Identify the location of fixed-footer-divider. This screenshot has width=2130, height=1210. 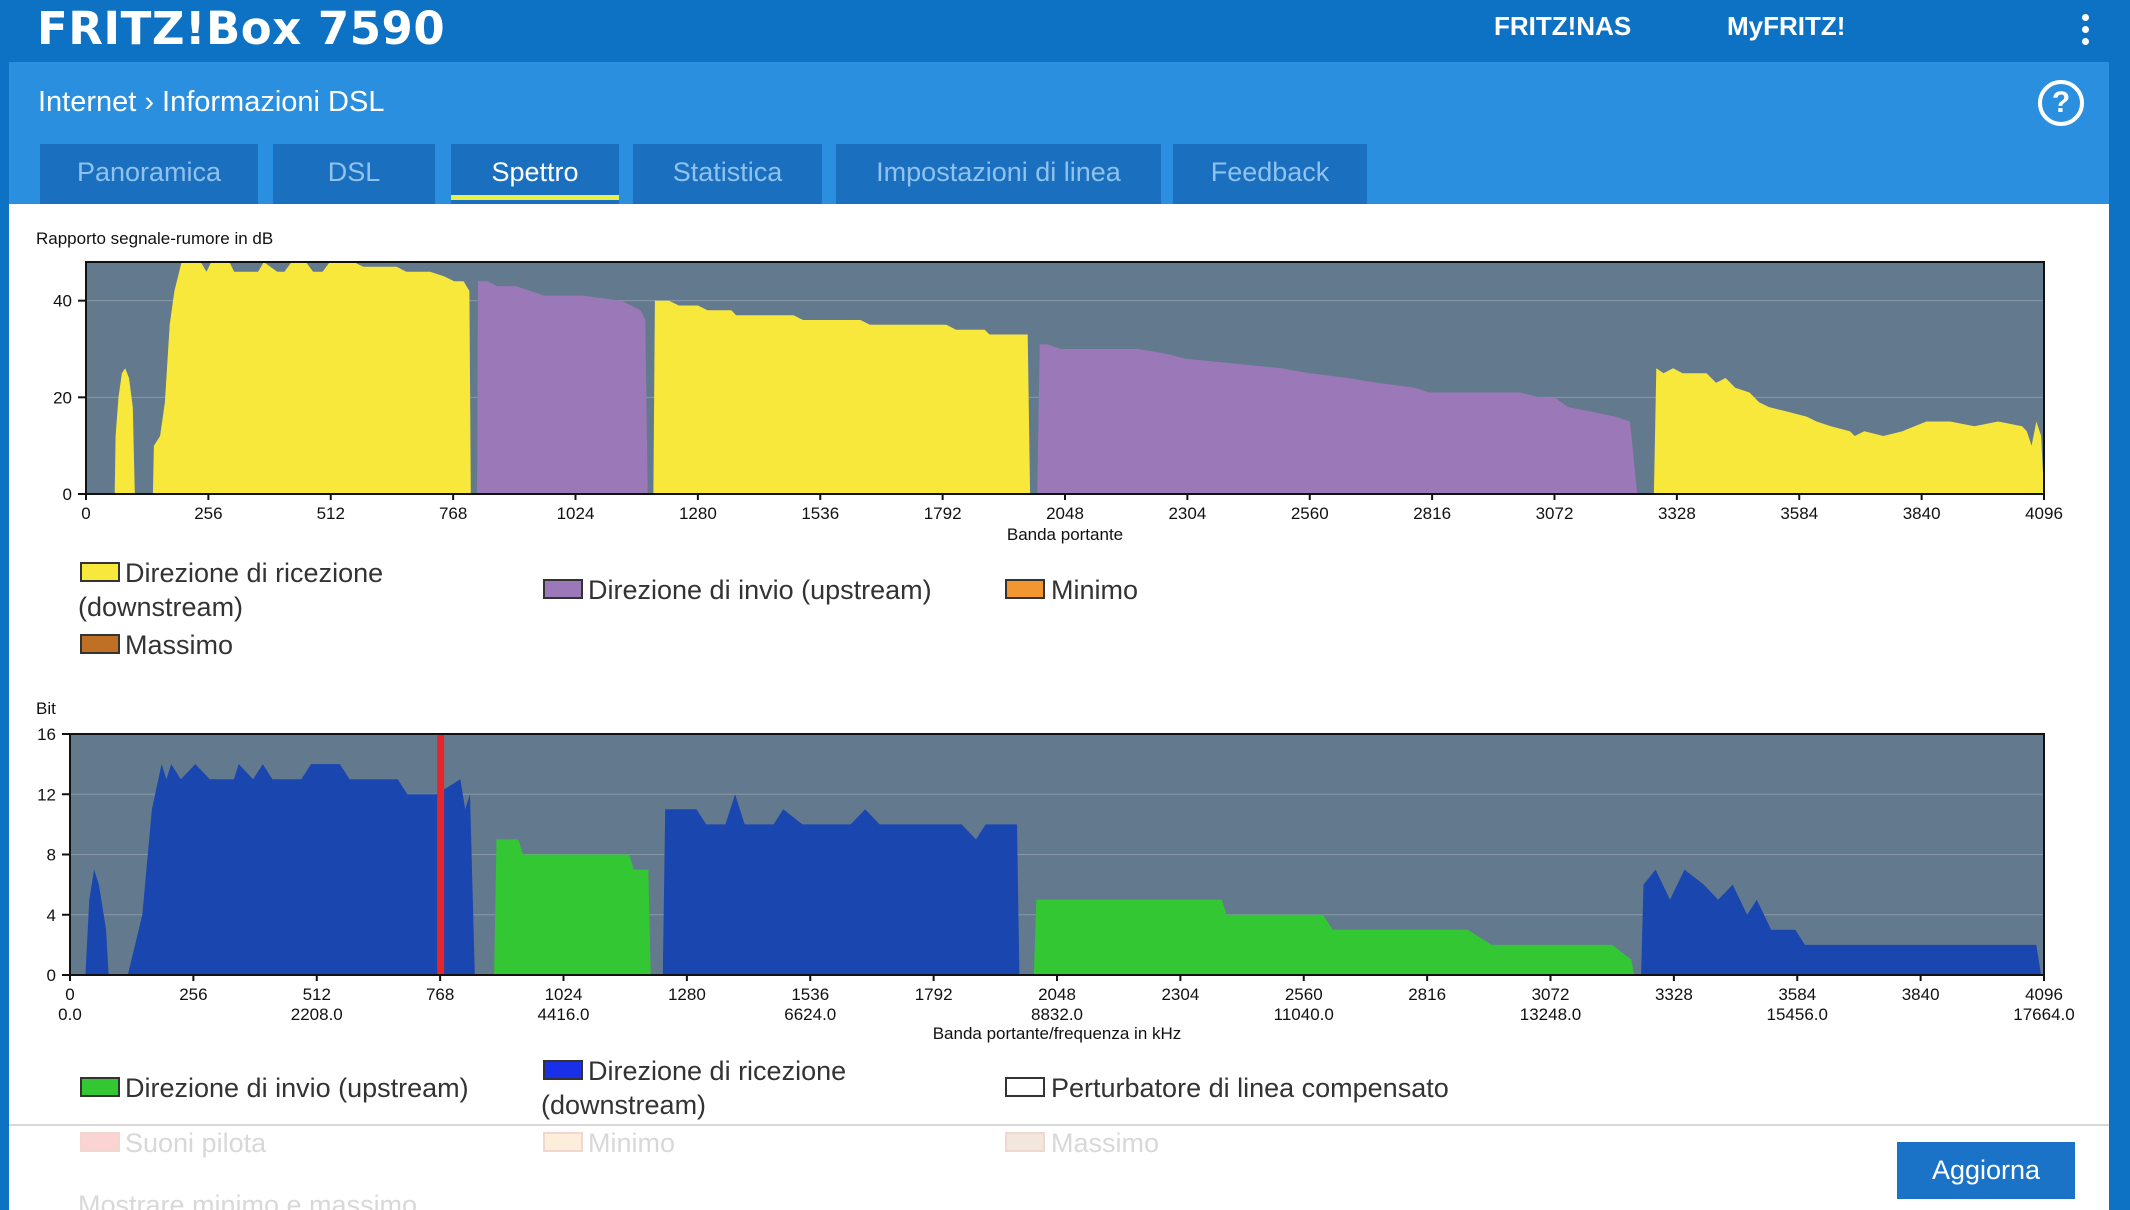
(1059, 1125).